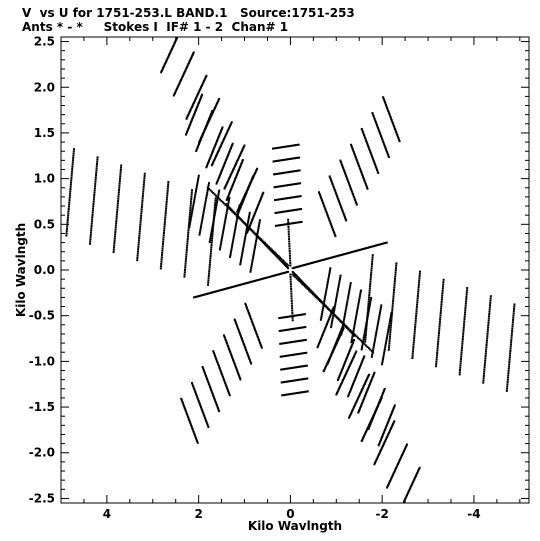 The image size is (540, 541). I want to click on y-tick-label: -1.5, so click(42, 407).